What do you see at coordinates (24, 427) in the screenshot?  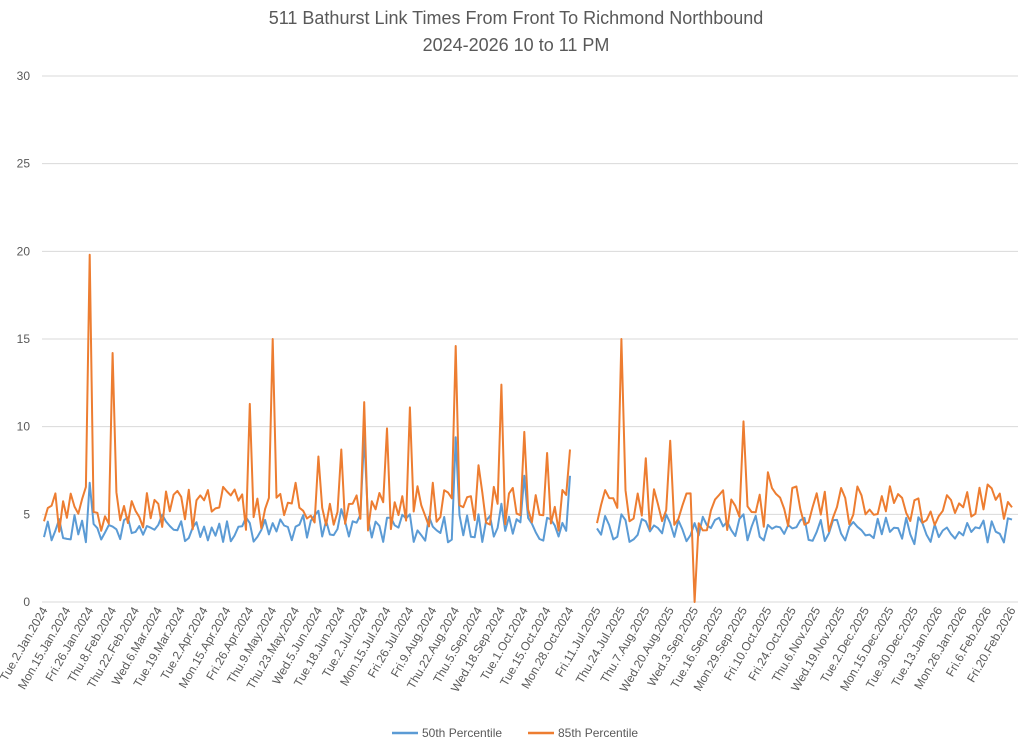 I see `y-tick-label: 10` at bounding box center [24, 427].